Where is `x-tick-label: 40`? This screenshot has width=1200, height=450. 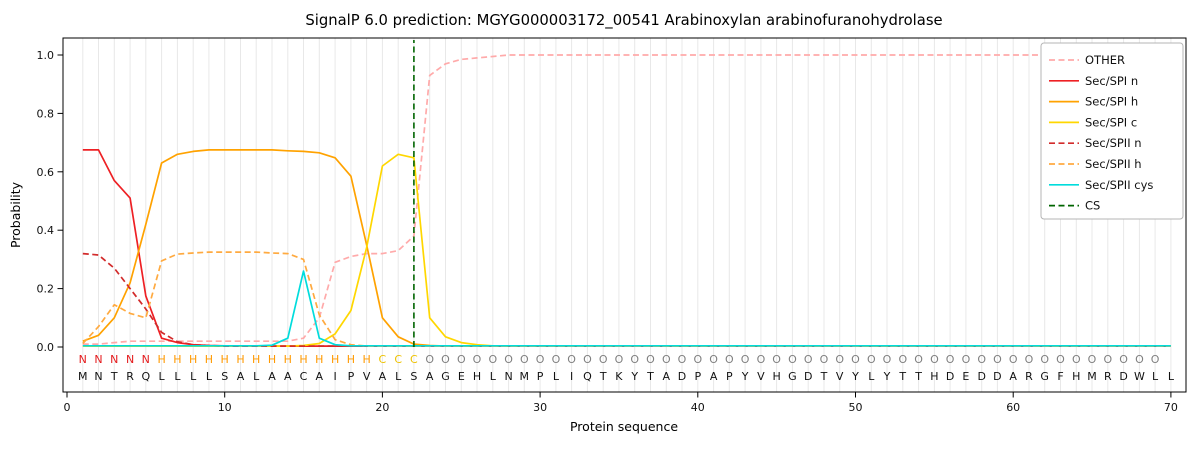 x-tick-label: 40 is located at coordinates (698, 407).